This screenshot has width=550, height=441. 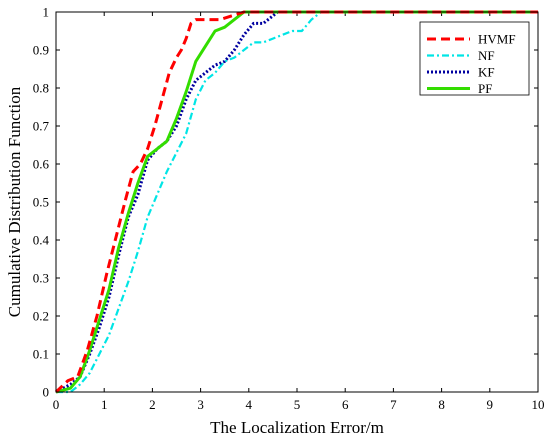 I want to click on y-tick-label: 0.8, so click(x=41, y=88).